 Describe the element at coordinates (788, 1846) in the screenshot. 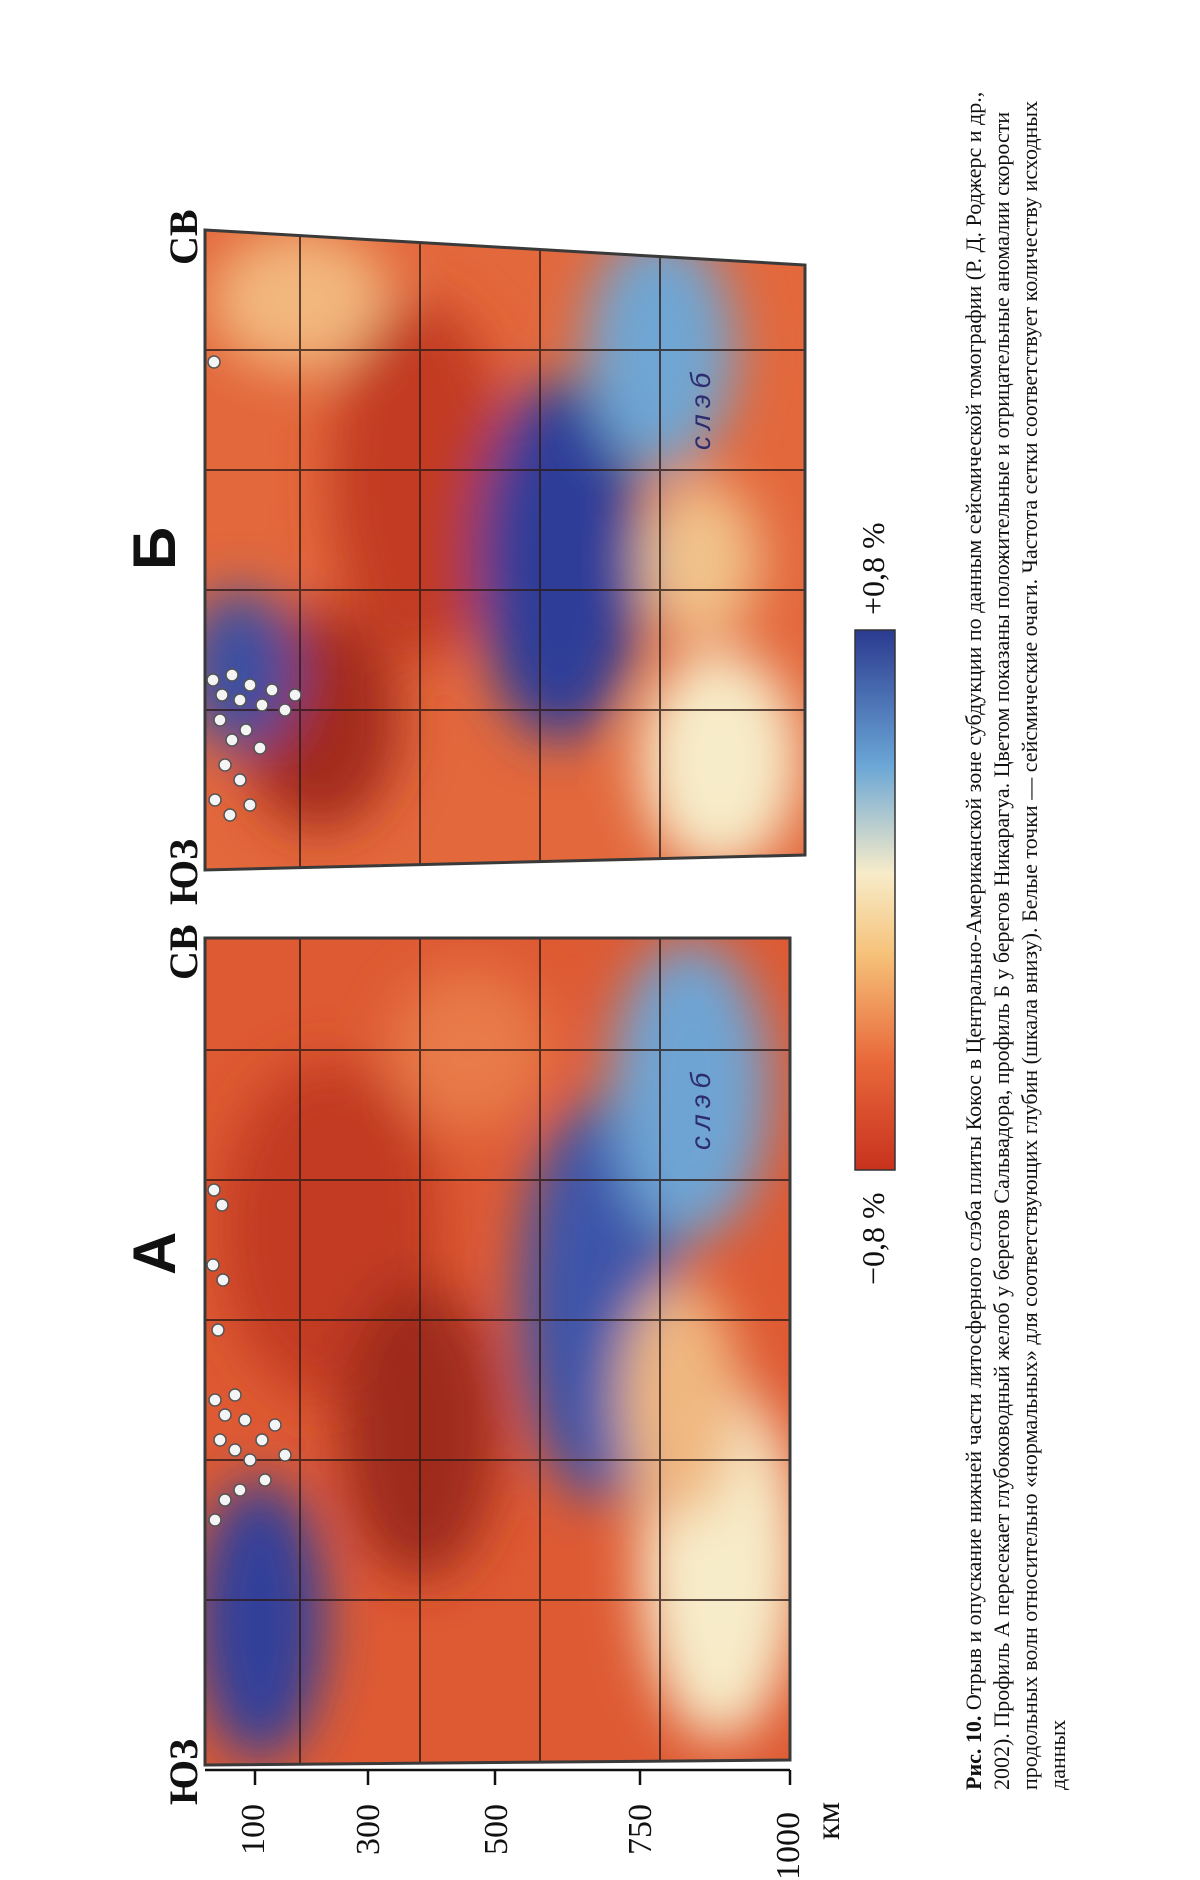

I see `depth-tick-1000: 1000` at that location.